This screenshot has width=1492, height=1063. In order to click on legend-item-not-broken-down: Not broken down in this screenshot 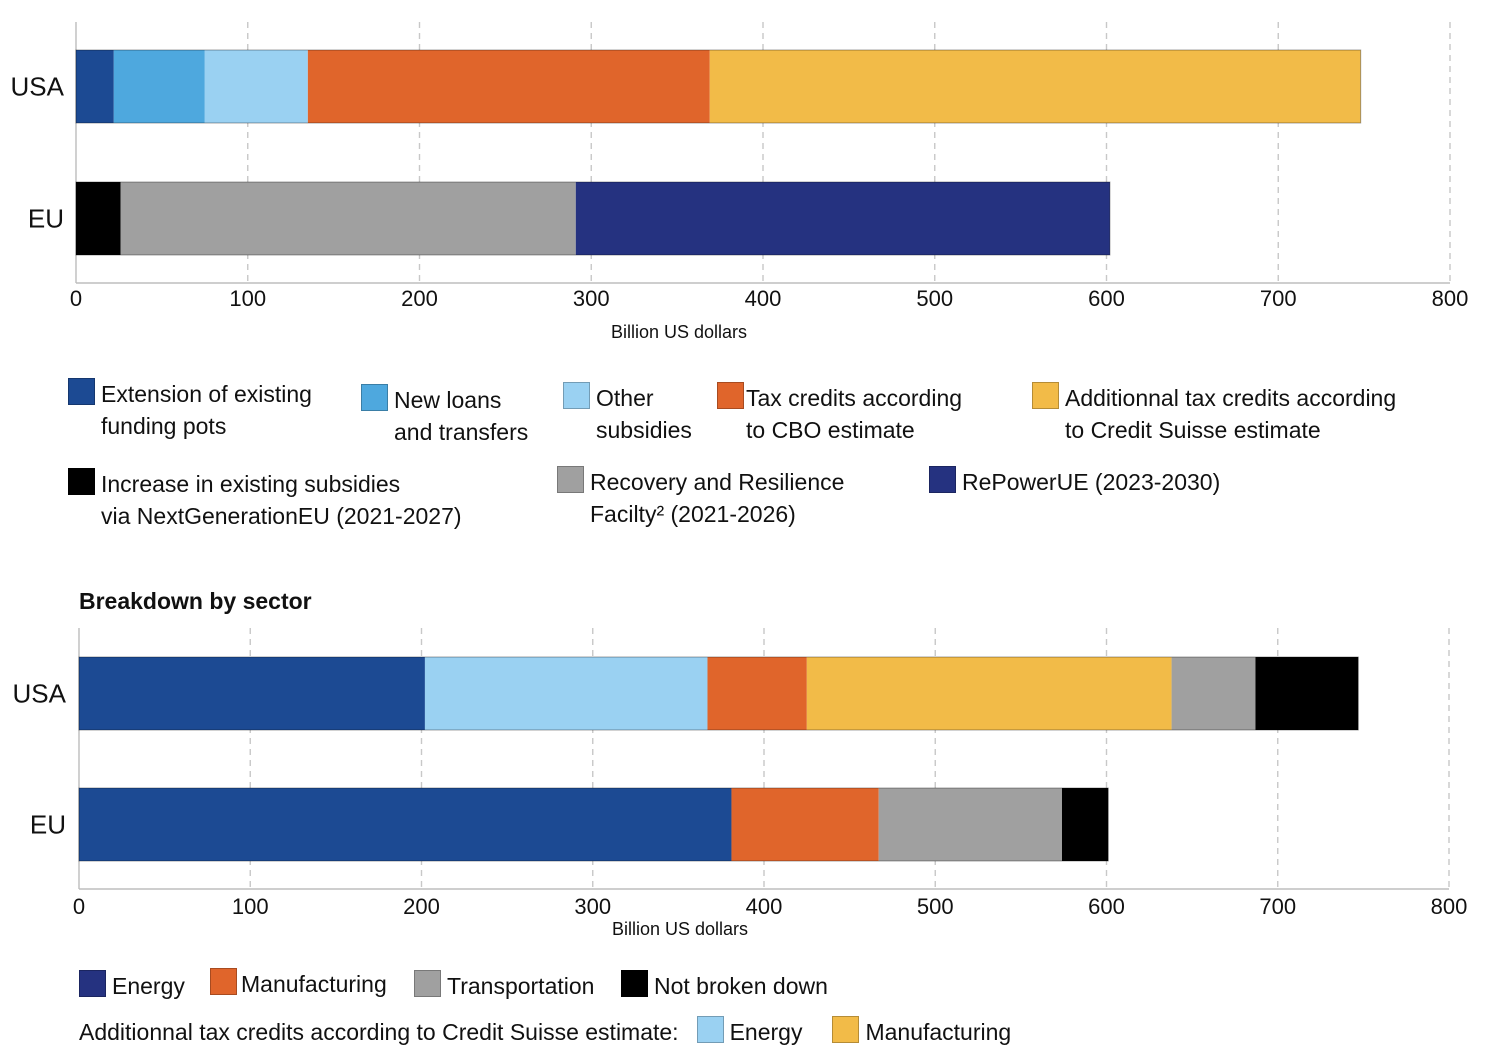, I will do `click(724, 986)`.